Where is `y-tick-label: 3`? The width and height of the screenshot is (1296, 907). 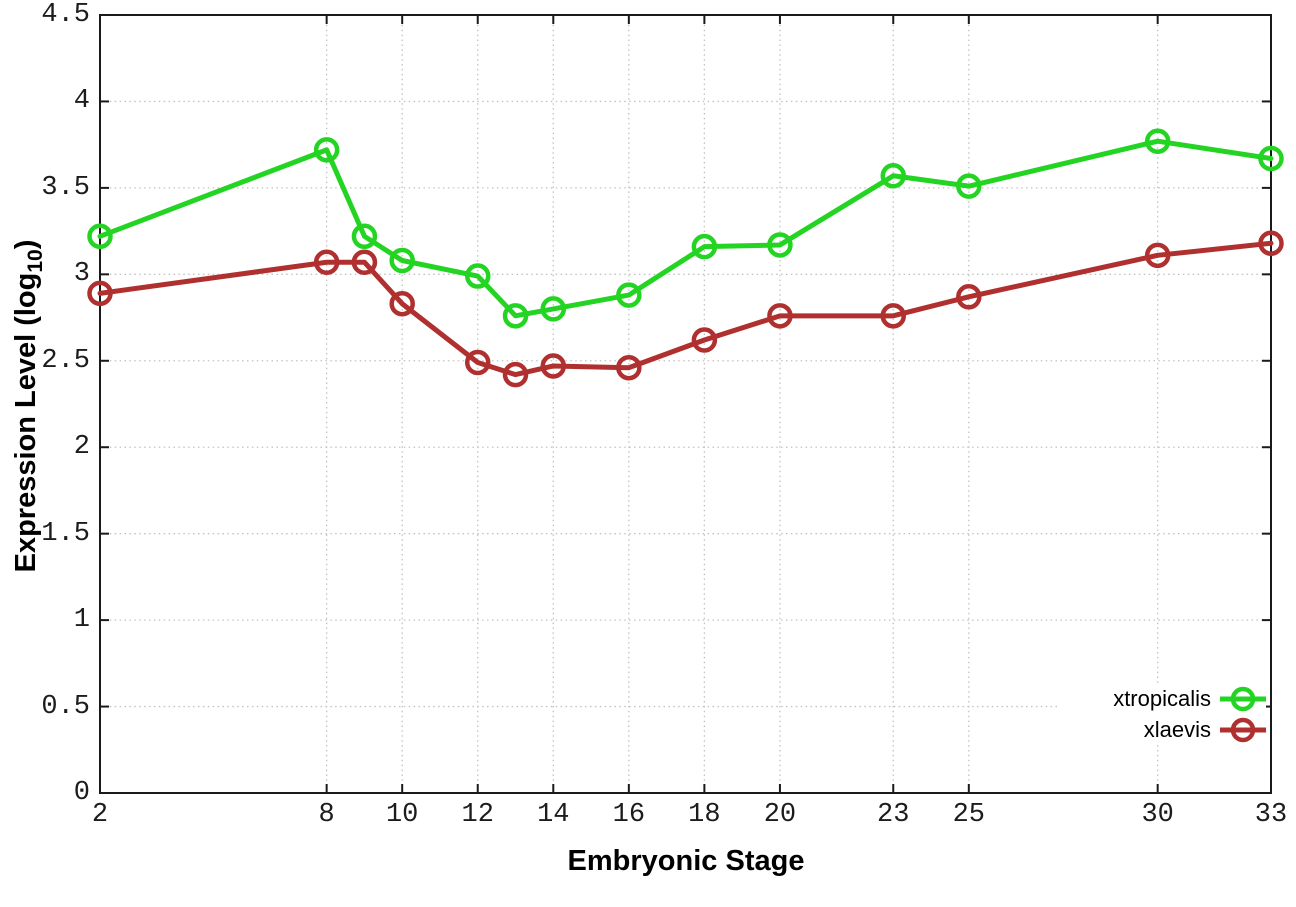 y-tick-label: 3 is located at coordinates (81, 274).